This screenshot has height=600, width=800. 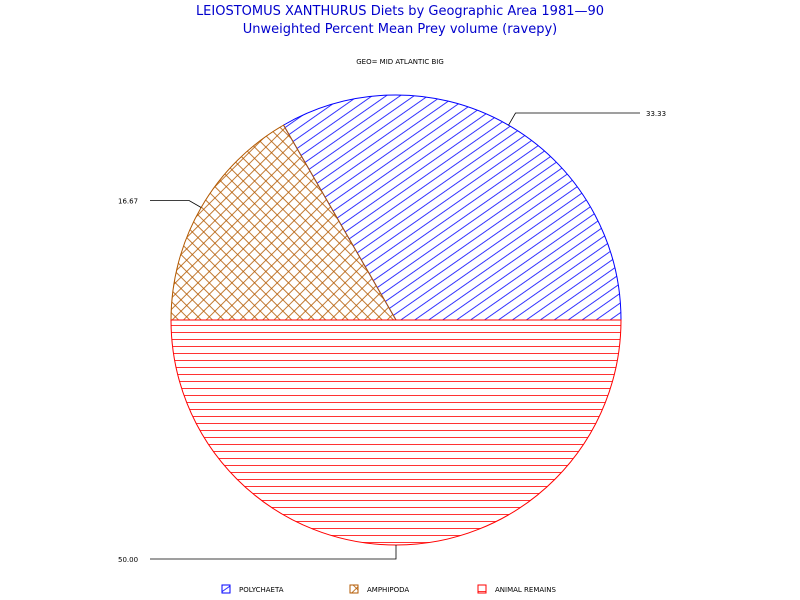 I want to click on legend-swatch-amphipoda, so click(x=354, y=589).